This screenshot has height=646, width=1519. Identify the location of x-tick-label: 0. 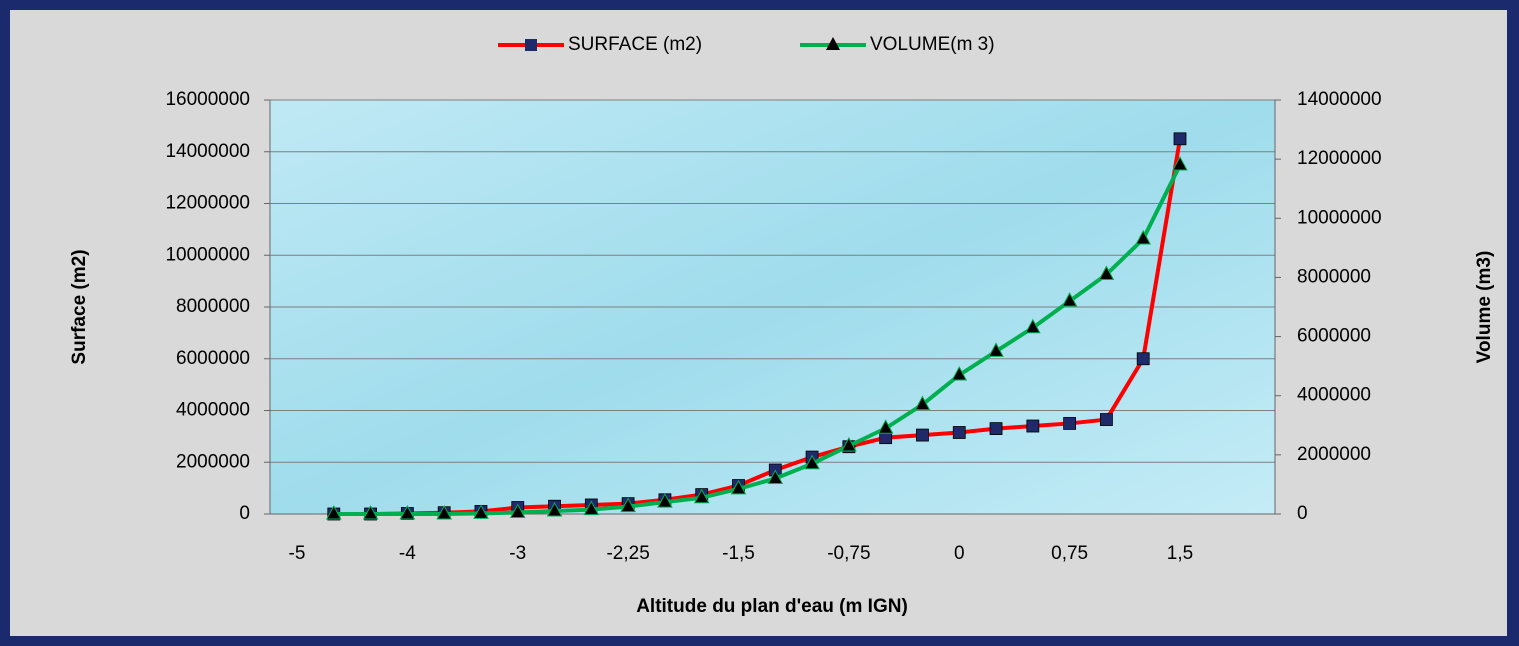
(959, 553).